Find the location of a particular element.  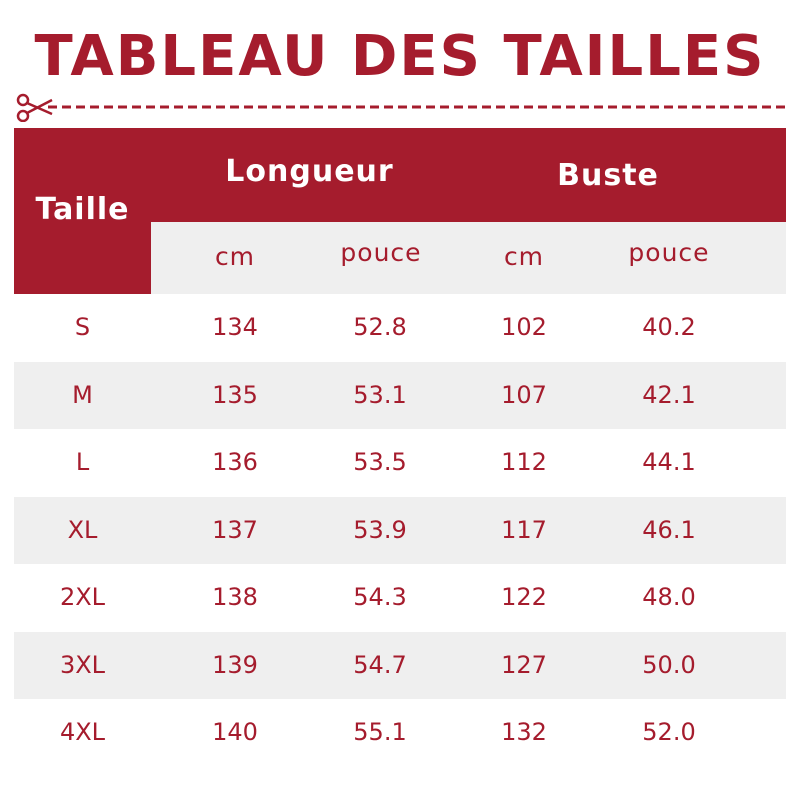

unit-length-cm: cm is located at coordinates (235, 256).